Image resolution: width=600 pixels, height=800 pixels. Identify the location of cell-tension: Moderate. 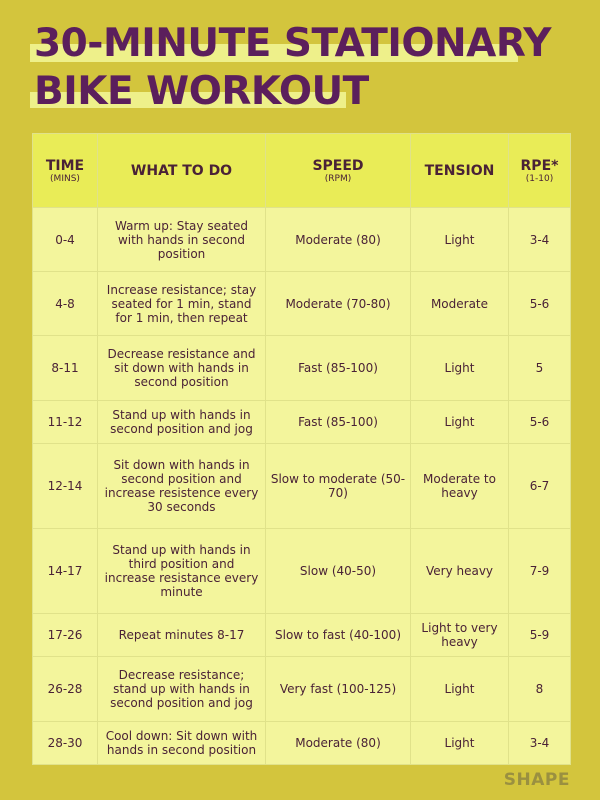
(459, 304).